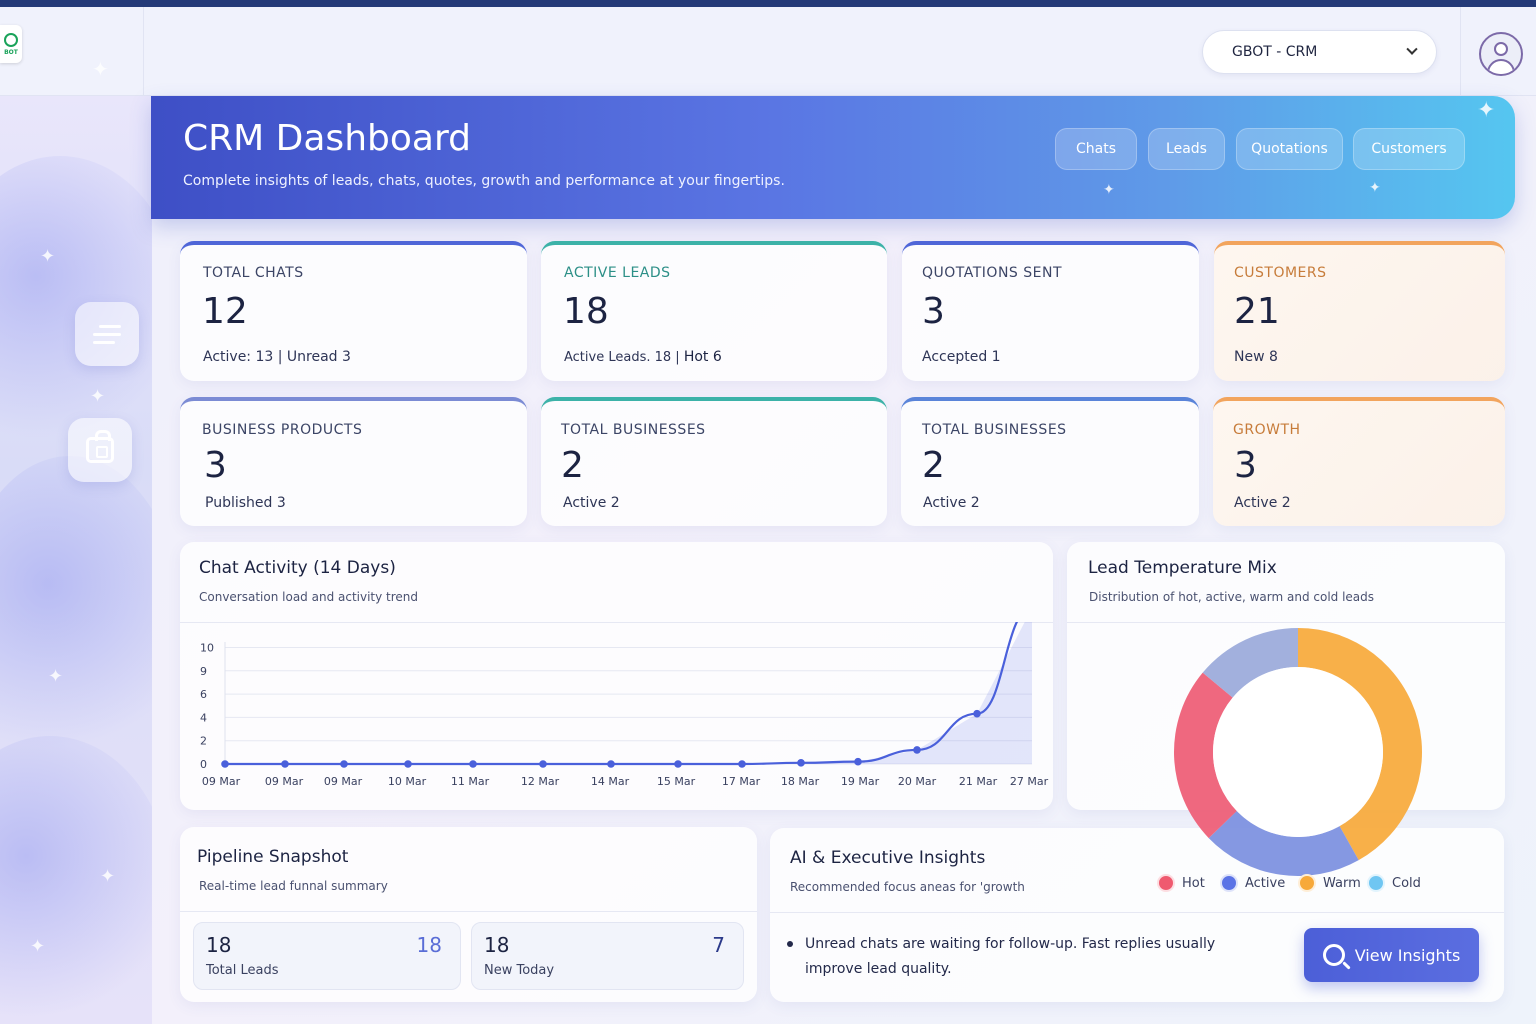 The height and width of the screenshot is (1024, 1536). What do you see at coordinates (607, 956) in the screenshot?
I see `pipeline-tile-new-today: 18 7 New Today` at bounding box center [607, 956].